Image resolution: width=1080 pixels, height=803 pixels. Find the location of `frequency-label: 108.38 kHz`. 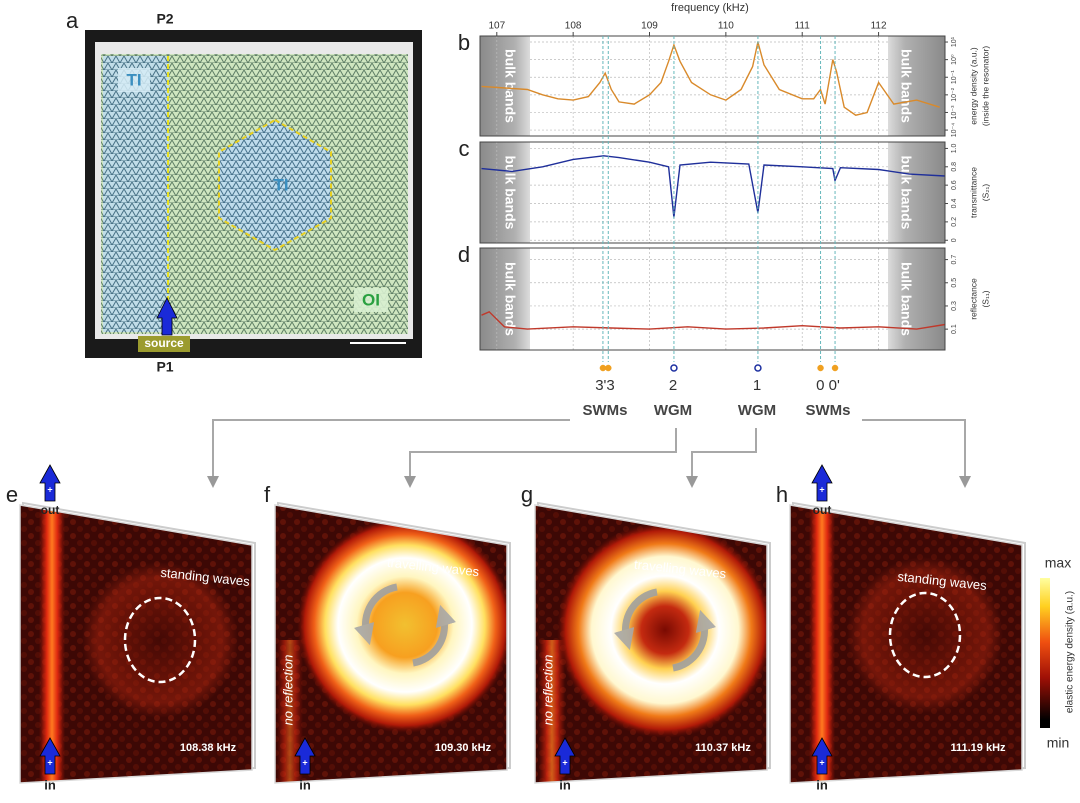

frequency-label: 108.38 kHz is located at coordinates (208, 748).